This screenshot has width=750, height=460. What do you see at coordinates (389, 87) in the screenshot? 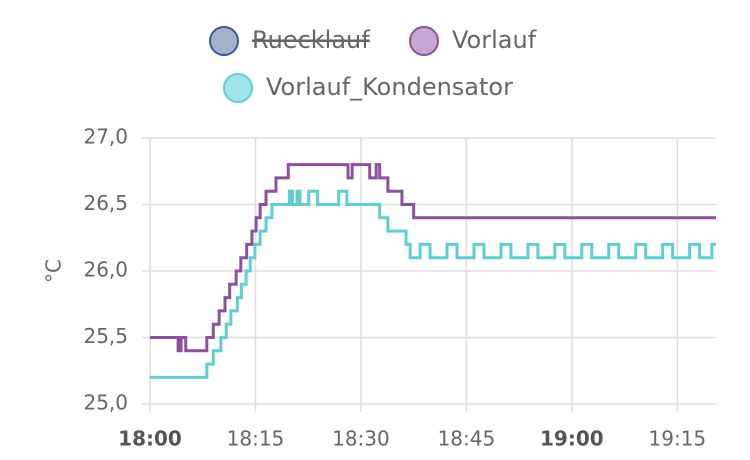
I see `legend-label: Vorlauf_Kondensator` at bounding box center [389, 87].